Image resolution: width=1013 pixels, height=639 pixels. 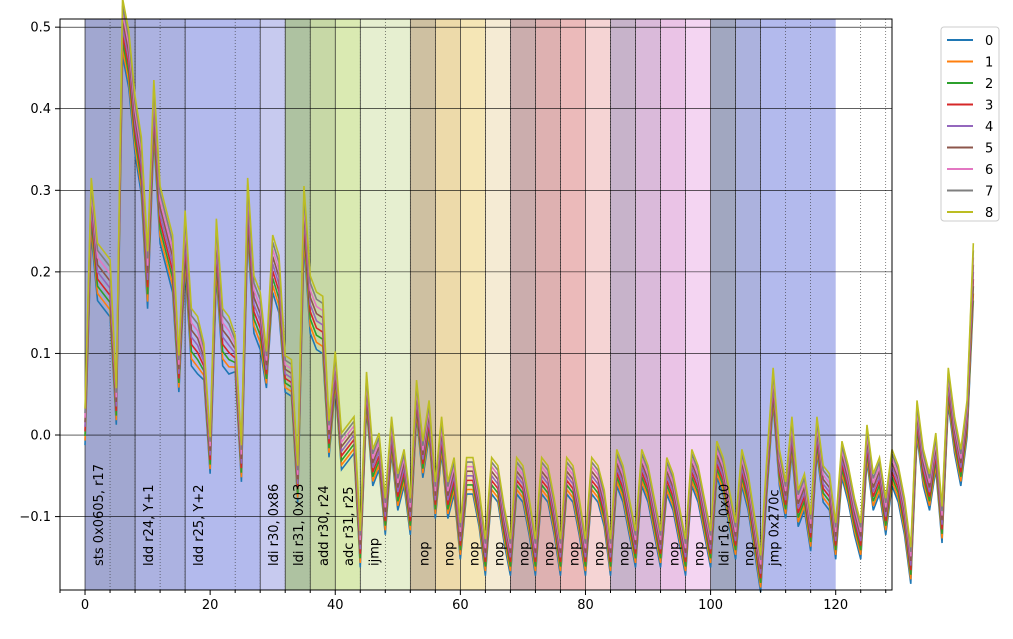 I want to click on instruction-label: jmp 0x270c, so click(x=775, y=528).